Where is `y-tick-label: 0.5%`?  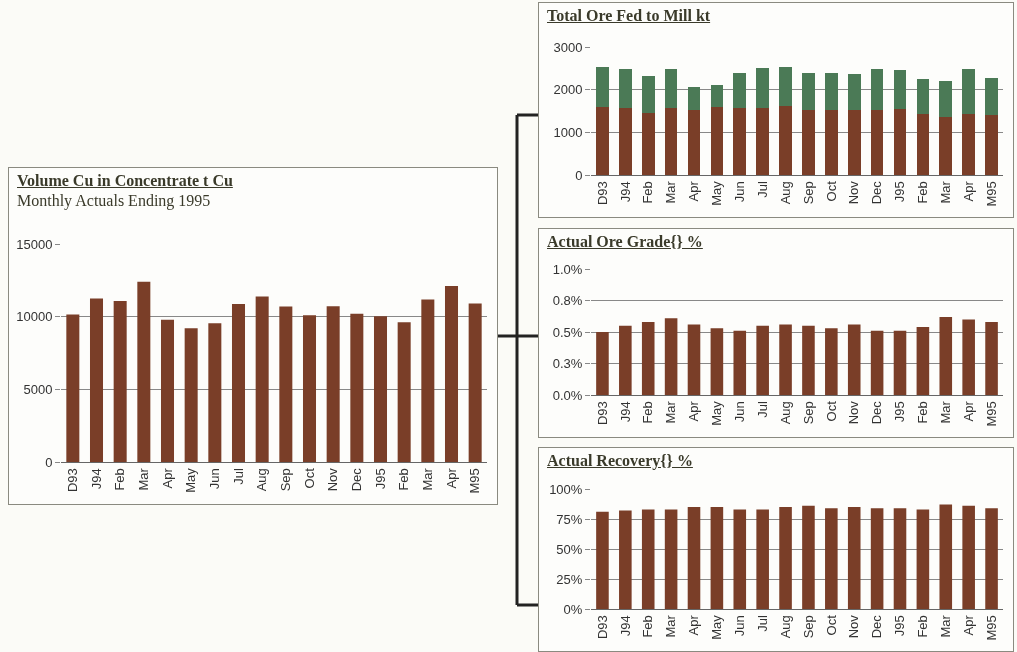 y-tick-label: 0.5% is located at coordinates (567, 332).